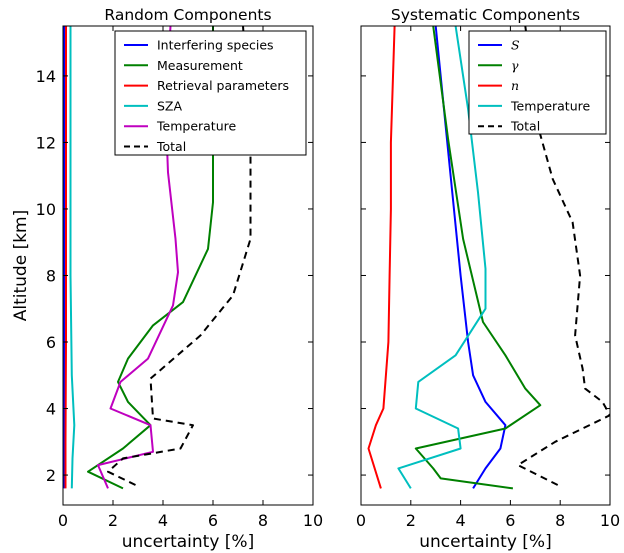  I want to click on legend-label: γ, so click(515, 65).